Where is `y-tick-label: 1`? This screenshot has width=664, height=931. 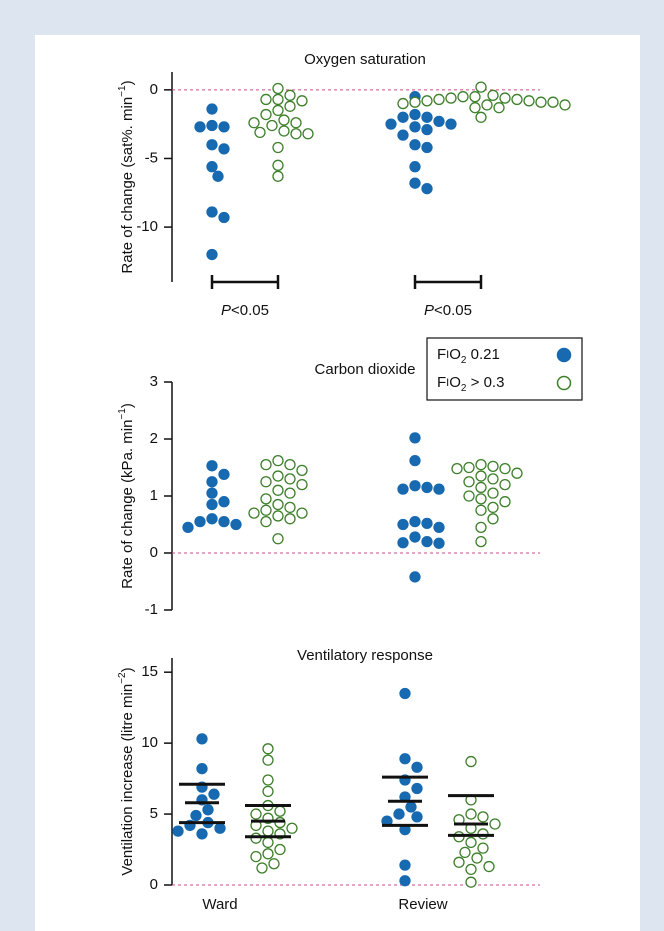 y-tick-label: 1 is located at coordinates (154, 495).